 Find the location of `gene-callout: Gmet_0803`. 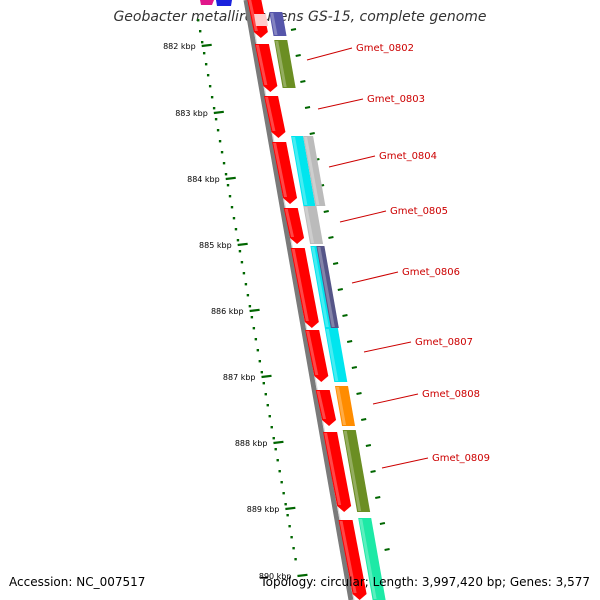

gene-callout: Gmet_0803 is located at coordinates (371, 102).